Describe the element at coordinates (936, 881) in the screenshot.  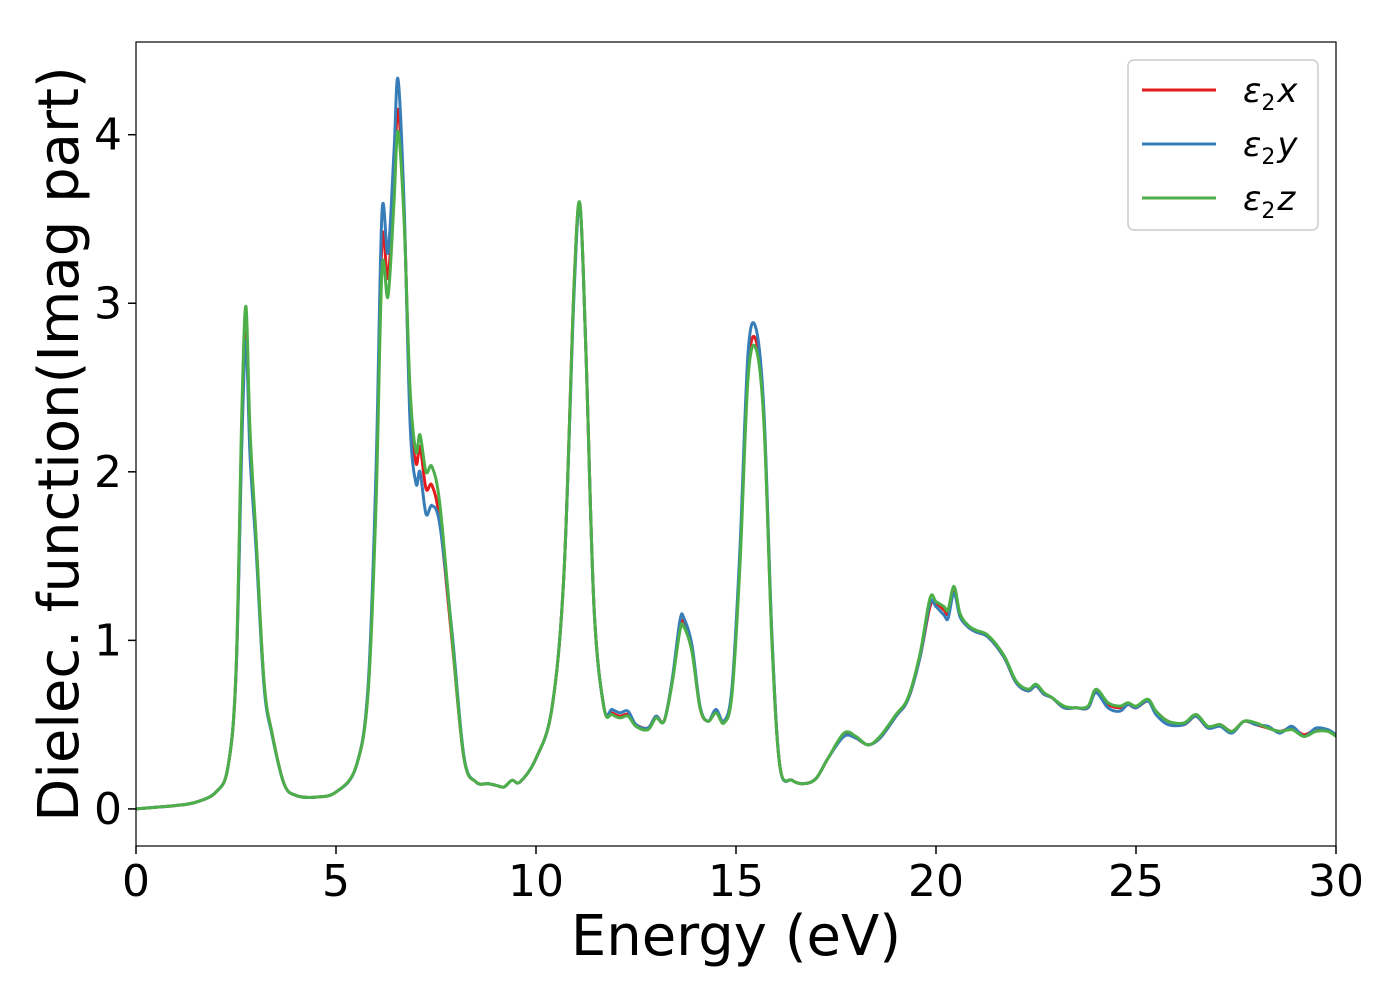
I see `x-tick-label: 20` at that location.